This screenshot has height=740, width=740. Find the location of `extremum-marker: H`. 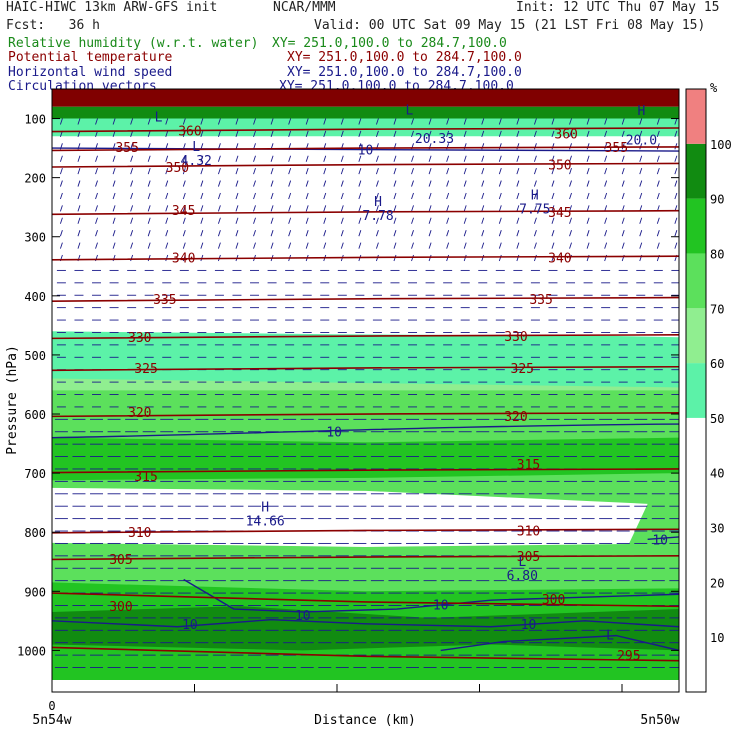

extremum-marker: H is located at coordinates (535, 195).